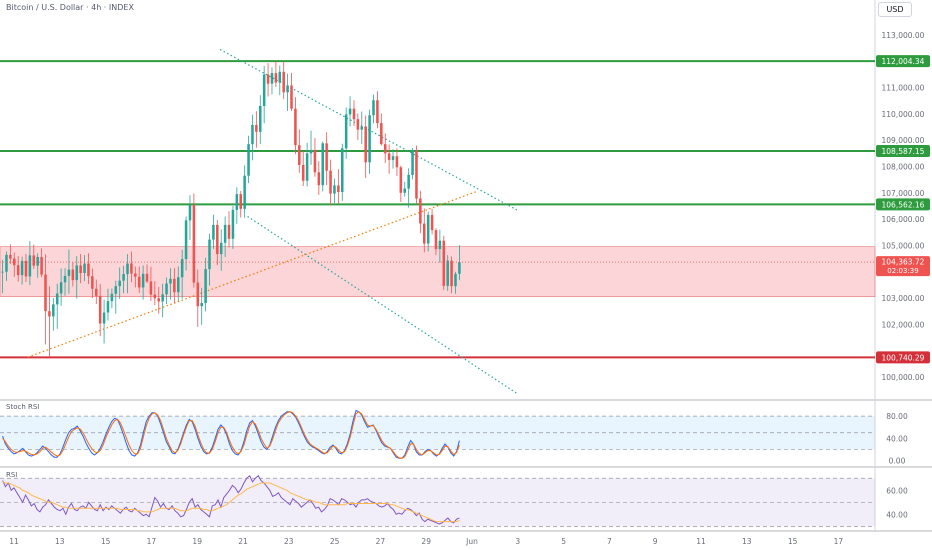 Image resolution: width=932 pixels, height=550 pixels. Describe the element at coordinates (903, 324) in the screenshot. I see `price-tick-label: 102,000.00` at that location.